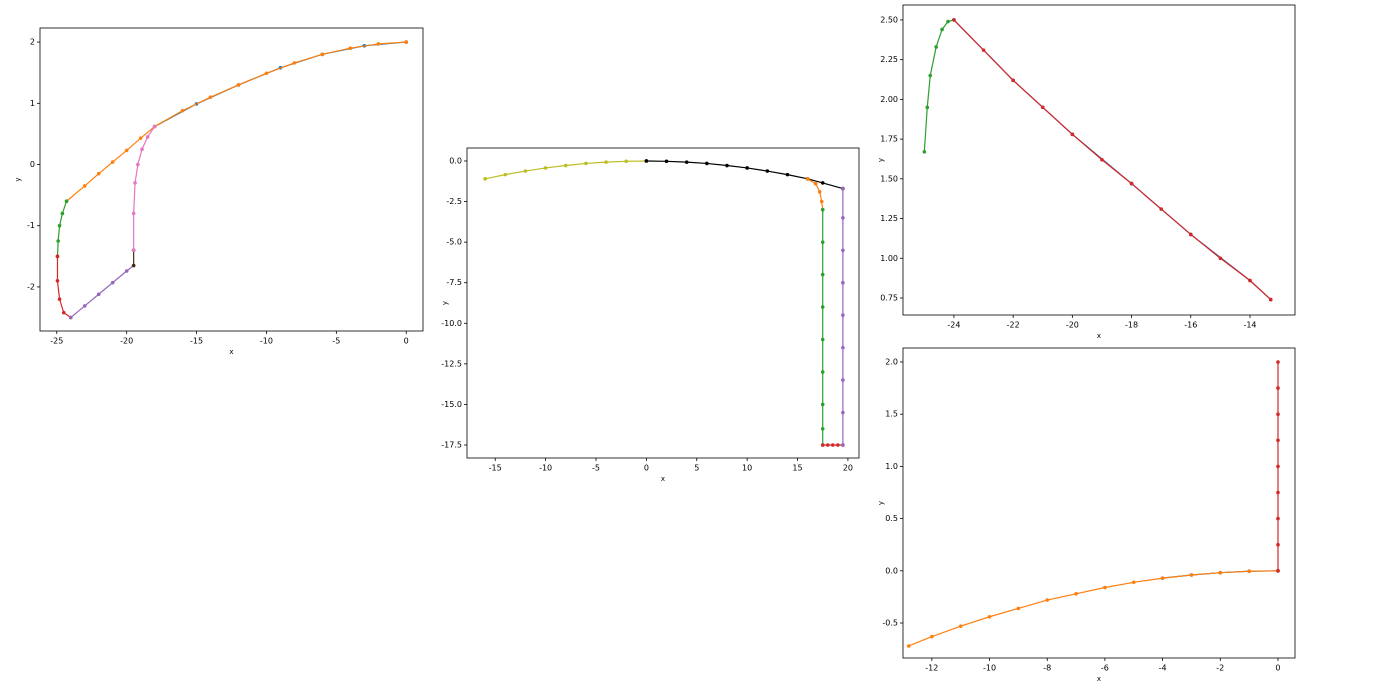 This screenshot has width=1400, height=686. What do you see at coordinates (1131, 325) in the screenshot?
I see `x-tick-label: -18` at bounding box center [1131, 325].